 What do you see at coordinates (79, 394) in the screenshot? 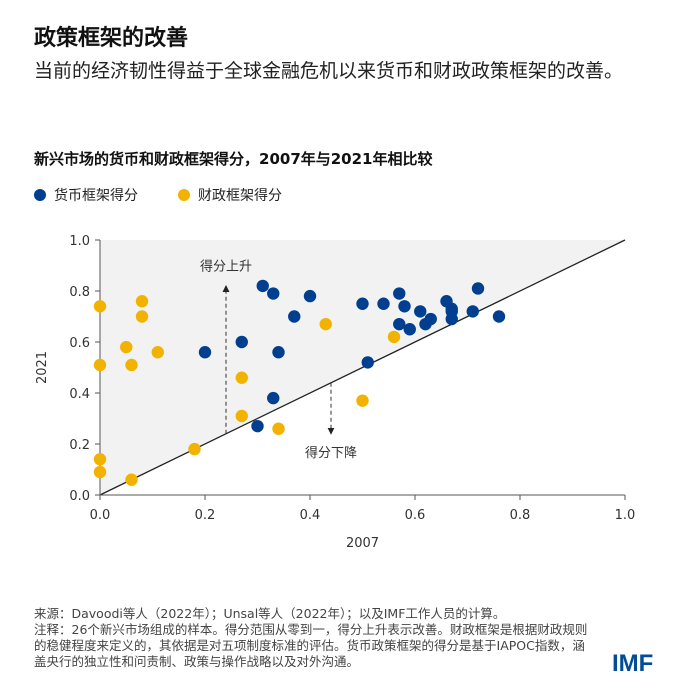
I see `y-tick-label: 0.4` at bounding box center [79, 394].